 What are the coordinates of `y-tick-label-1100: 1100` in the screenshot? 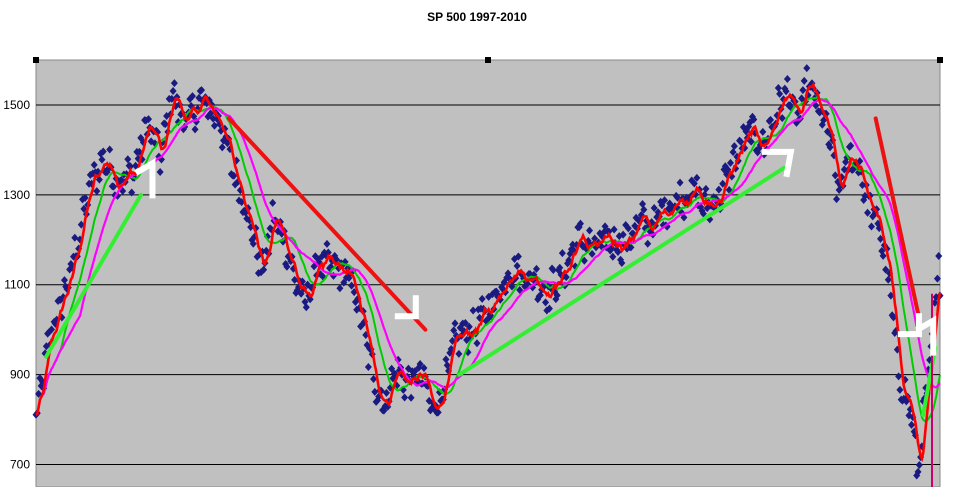 It's located at (17, 285).